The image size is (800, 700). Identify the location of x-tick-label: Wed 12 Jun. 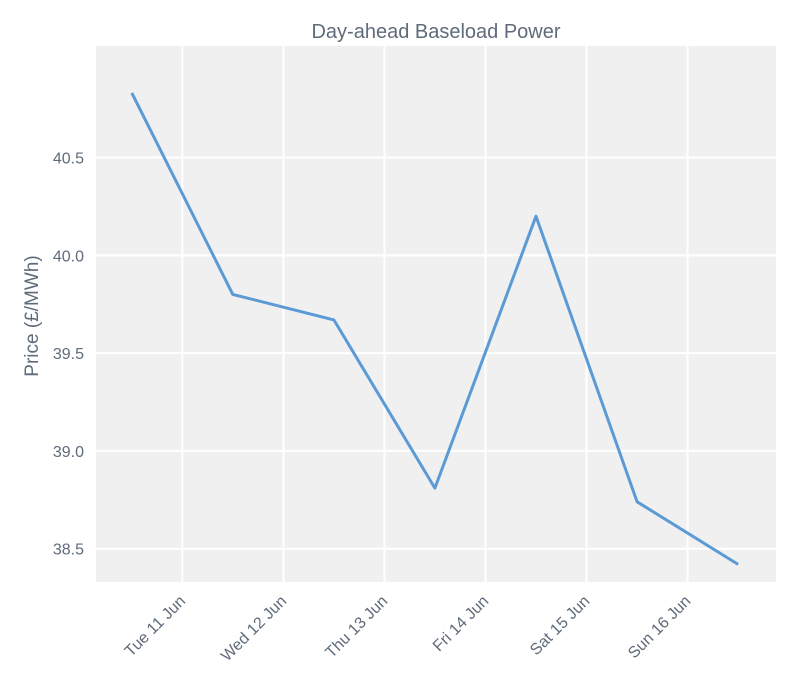
(254, 629).